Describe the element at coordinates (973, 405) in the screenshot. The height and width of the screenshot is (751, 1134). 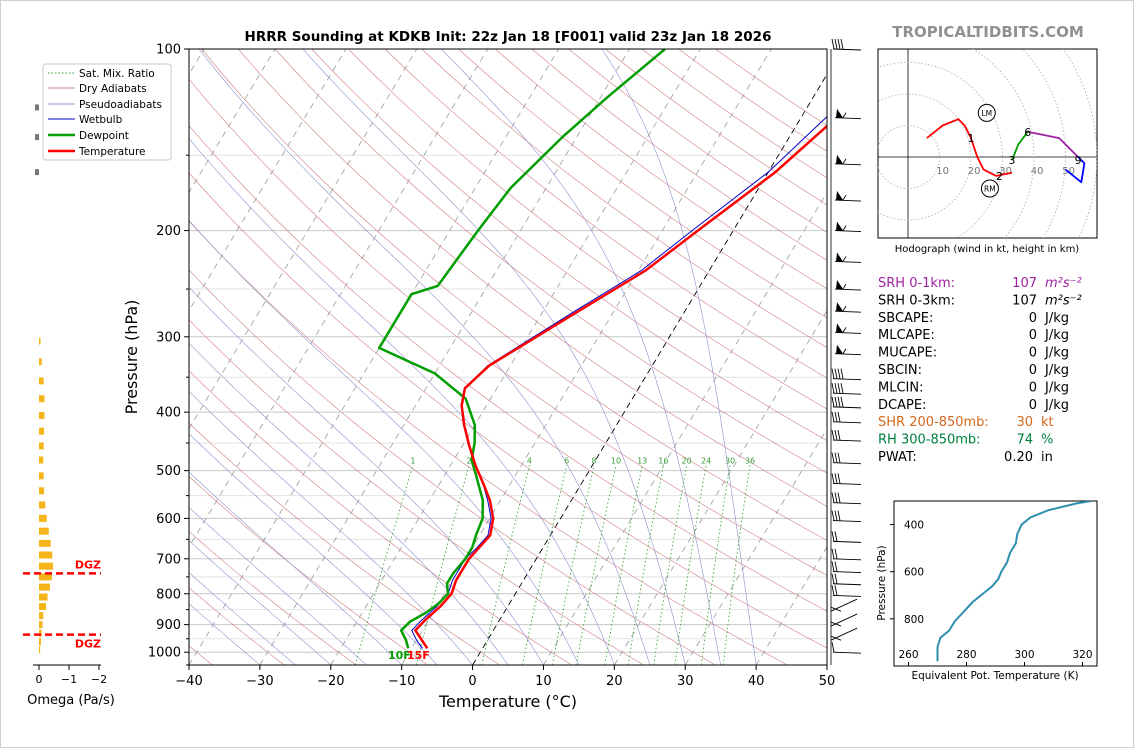
I see `index-row: DCAPE: 0 J/kg` at that location.